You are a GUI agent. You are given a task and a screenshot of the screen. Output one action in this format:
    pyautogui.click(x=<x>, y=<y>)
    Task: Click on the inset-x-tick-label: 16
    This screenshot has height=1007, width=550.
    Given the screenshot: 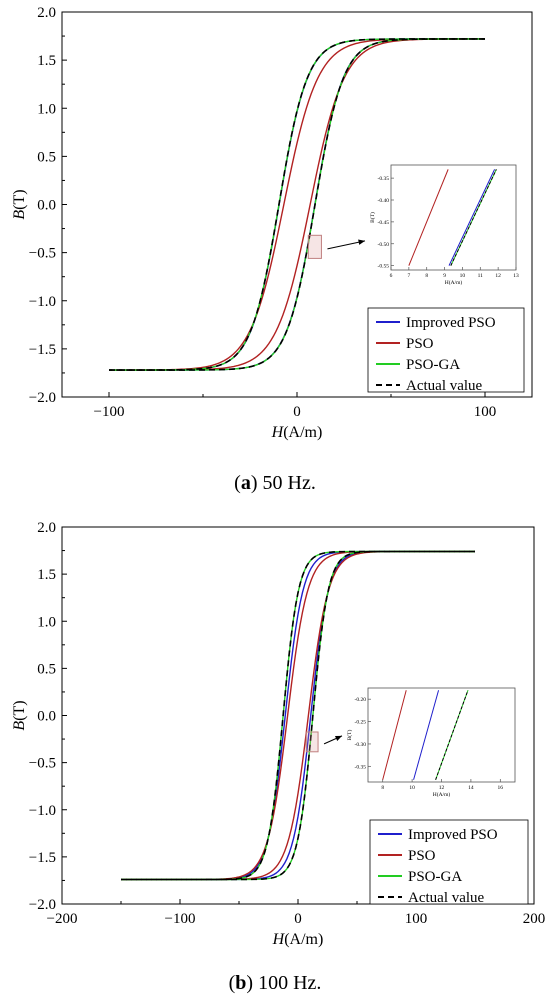 What is the action you would take?
    pyautogui.click(x=501, y=788)
    